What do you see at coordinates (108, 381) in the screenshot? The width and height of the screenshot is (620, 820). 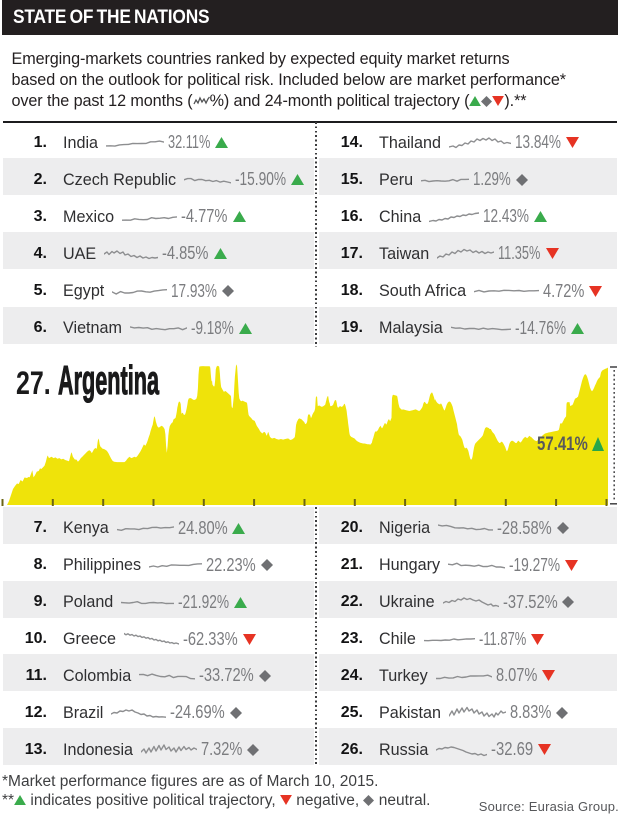 I see `svg-text: Argentina` at bounding box center [108, 381].